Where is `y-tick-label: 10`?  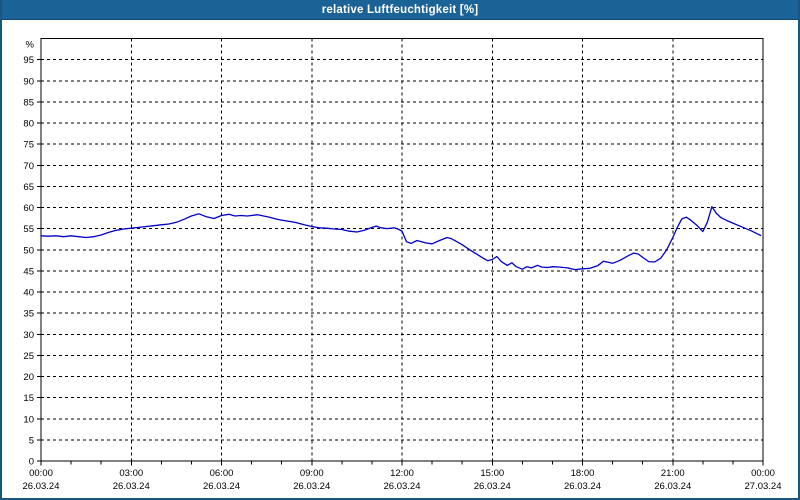 y-tick-label: 10 is located at coordinates (28, 419).